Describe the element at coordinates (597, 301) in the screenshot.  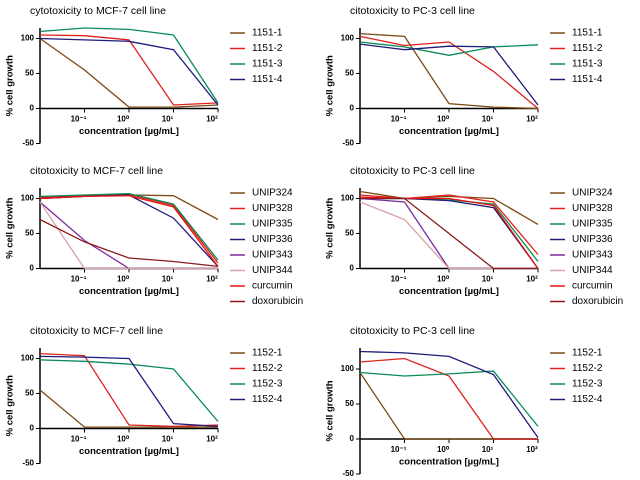
I see `legend-label: doxorubicin` at that location.